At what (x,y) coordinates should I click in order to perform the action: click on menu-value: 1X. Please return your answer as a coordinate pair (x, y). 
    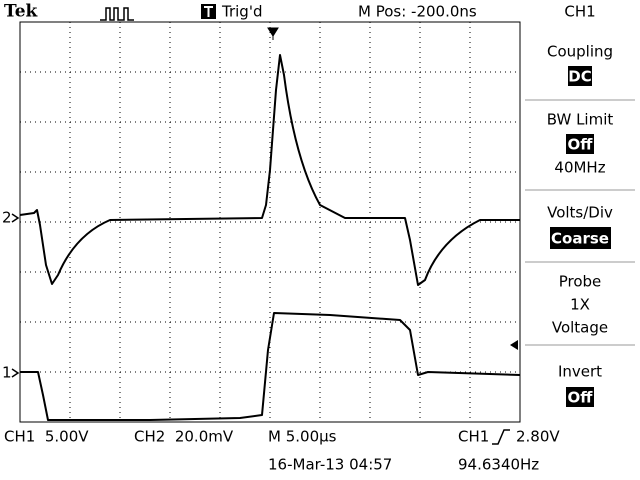
    Looking at the image, I should click on (580, 305).